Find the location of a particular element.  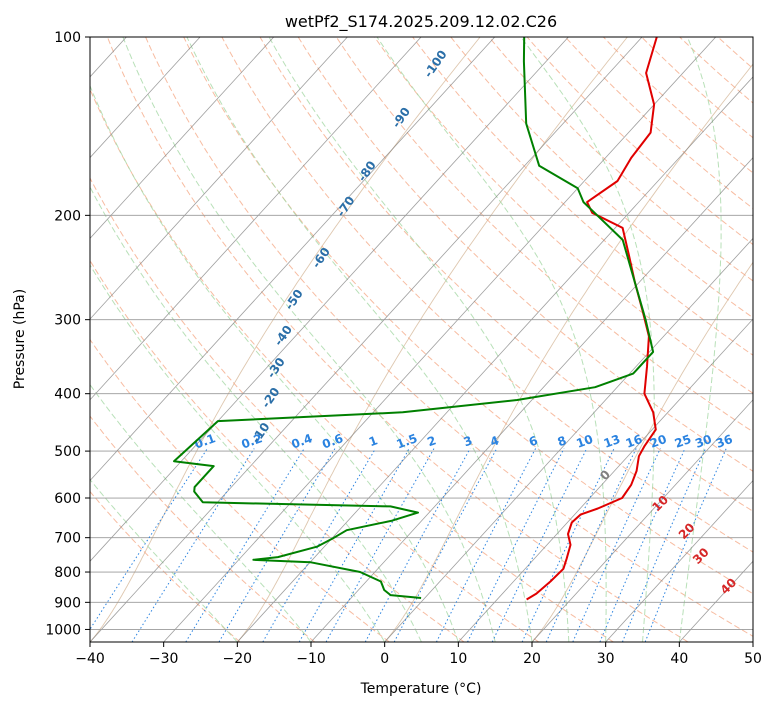

mixing-ratio-label: 25 is located at coordinates (683, 441).